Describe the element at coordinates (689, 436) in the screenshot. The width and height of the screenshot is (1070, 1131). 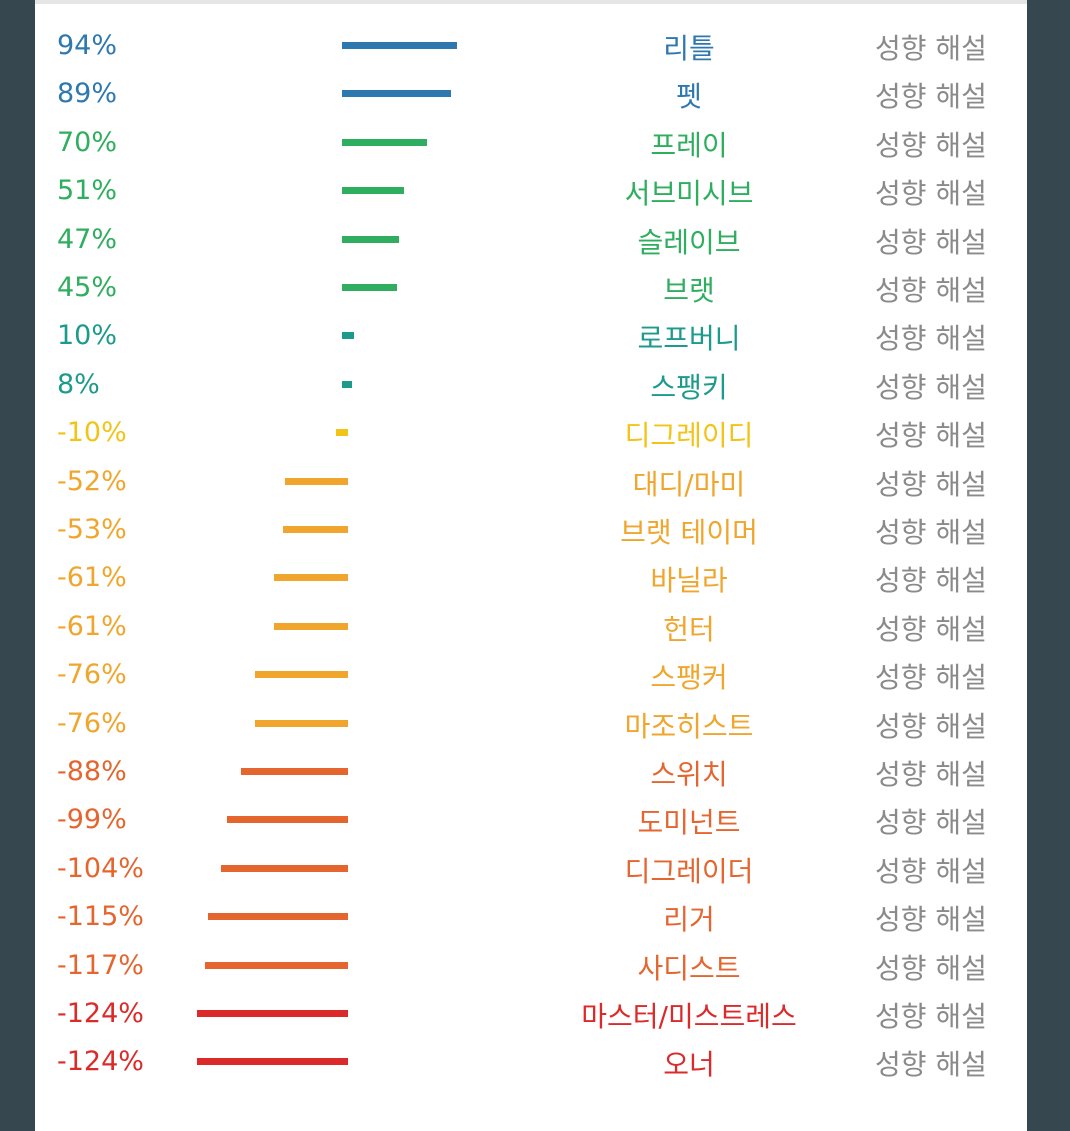
I see `category-label: 디그레이디` at that location.